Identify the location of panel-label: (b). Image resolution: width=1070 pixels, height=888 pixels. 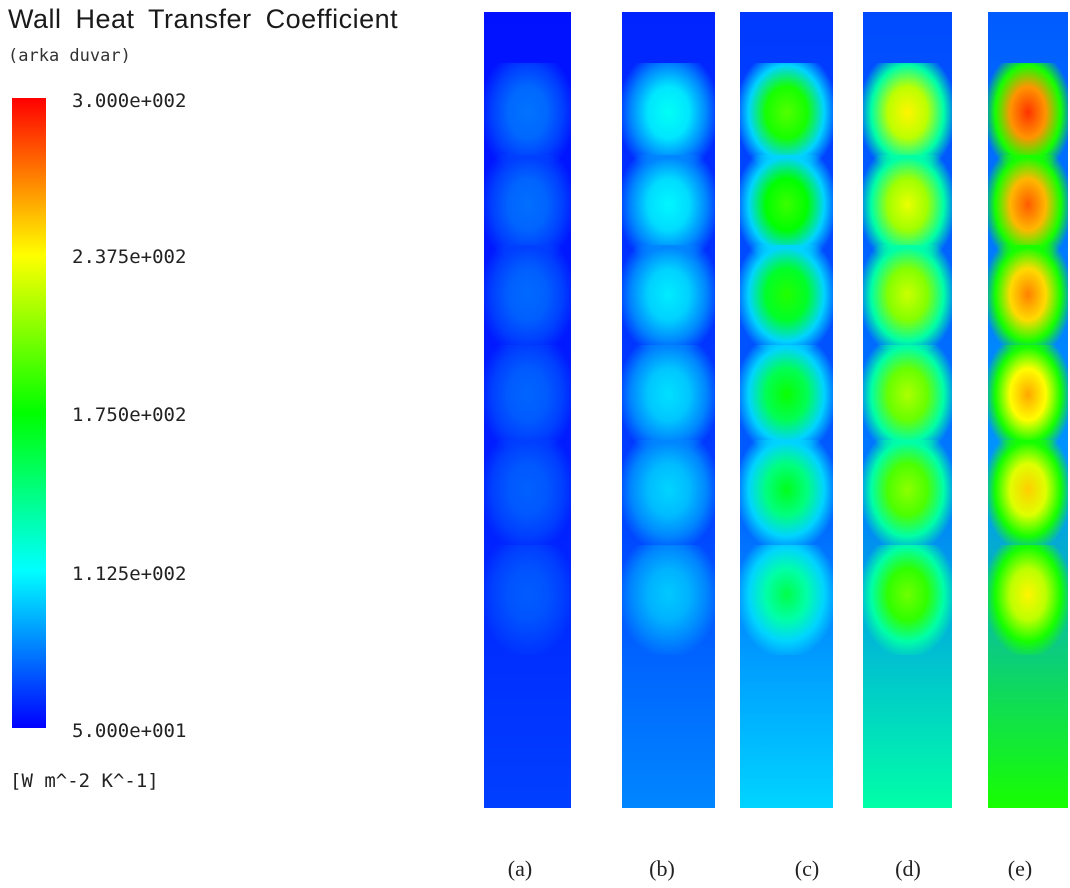
(662, 869).